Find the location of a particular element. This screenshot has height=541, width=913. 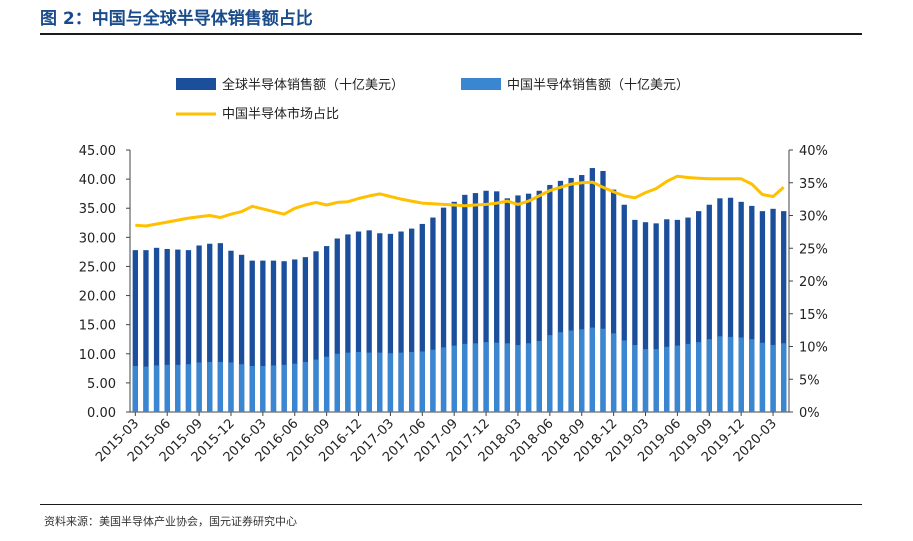

y-left-tick-label: 35.00 is located at coordinates (97, 209).